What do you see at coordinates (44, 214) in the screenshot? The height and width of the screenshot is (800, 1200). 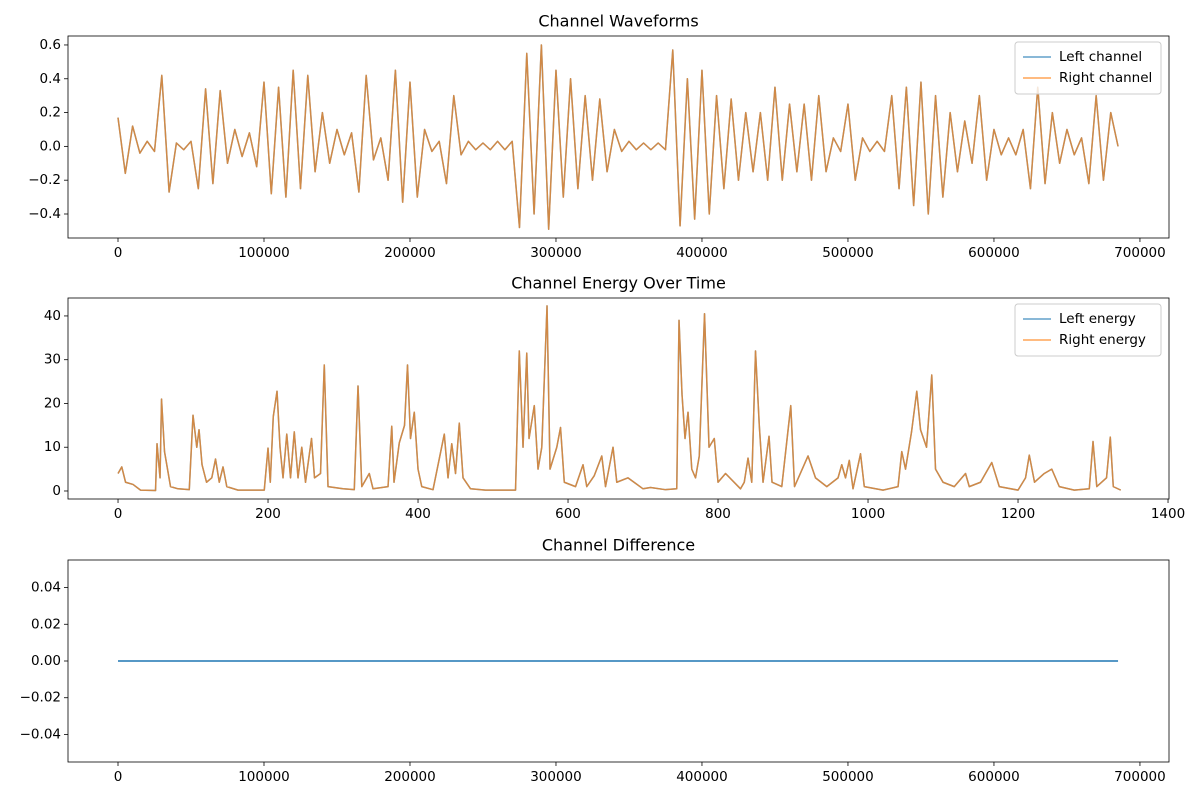 I see `y-tick-label: −0.4` at bounding box center [44, 214].